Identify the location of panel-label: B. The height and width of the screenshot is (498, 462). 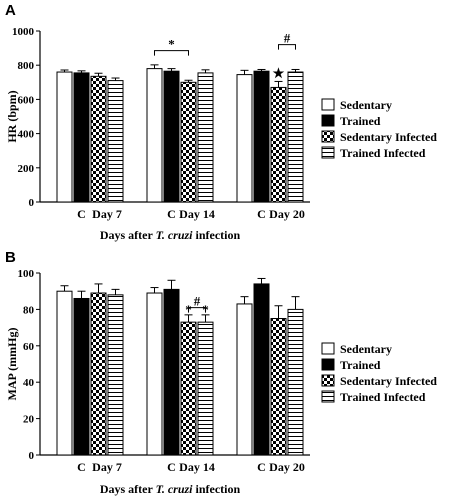
(10, 257).